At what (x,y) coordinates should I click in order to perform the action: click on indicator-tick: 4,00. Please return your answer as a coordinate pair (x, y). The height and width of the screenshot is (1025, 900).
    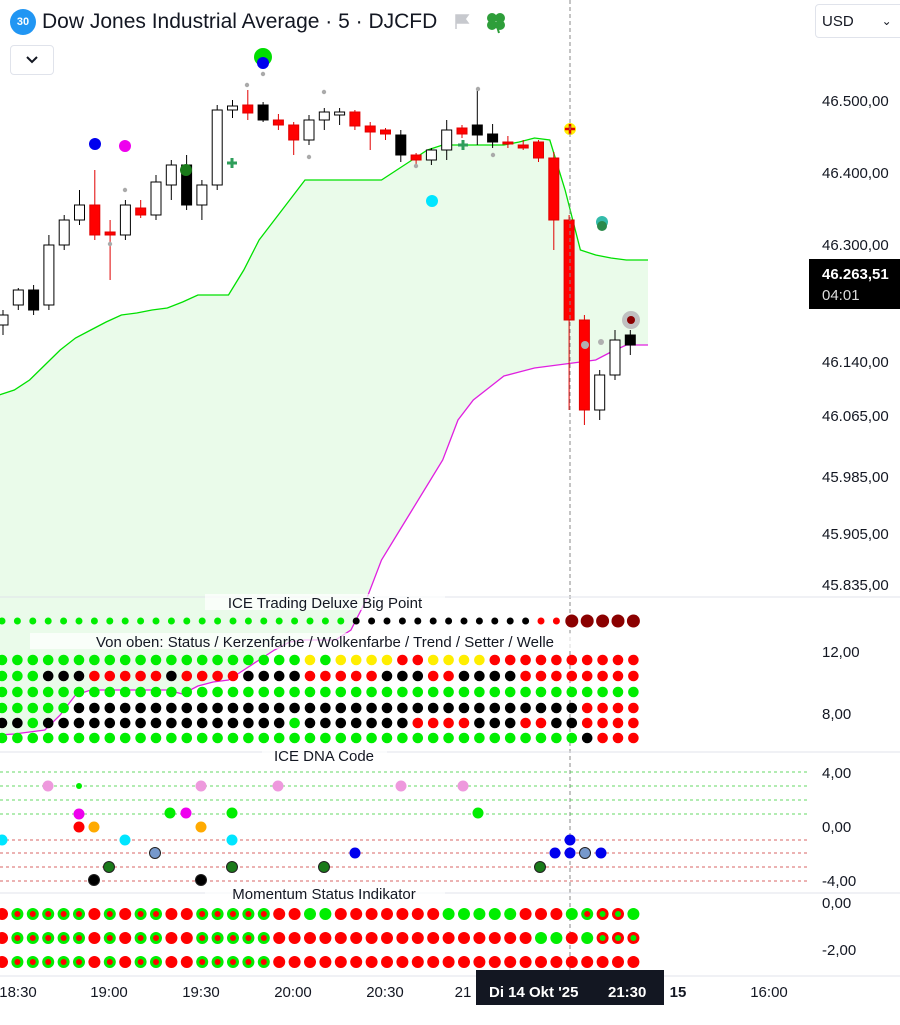
    Looking at the image, I should click on (836, 773).